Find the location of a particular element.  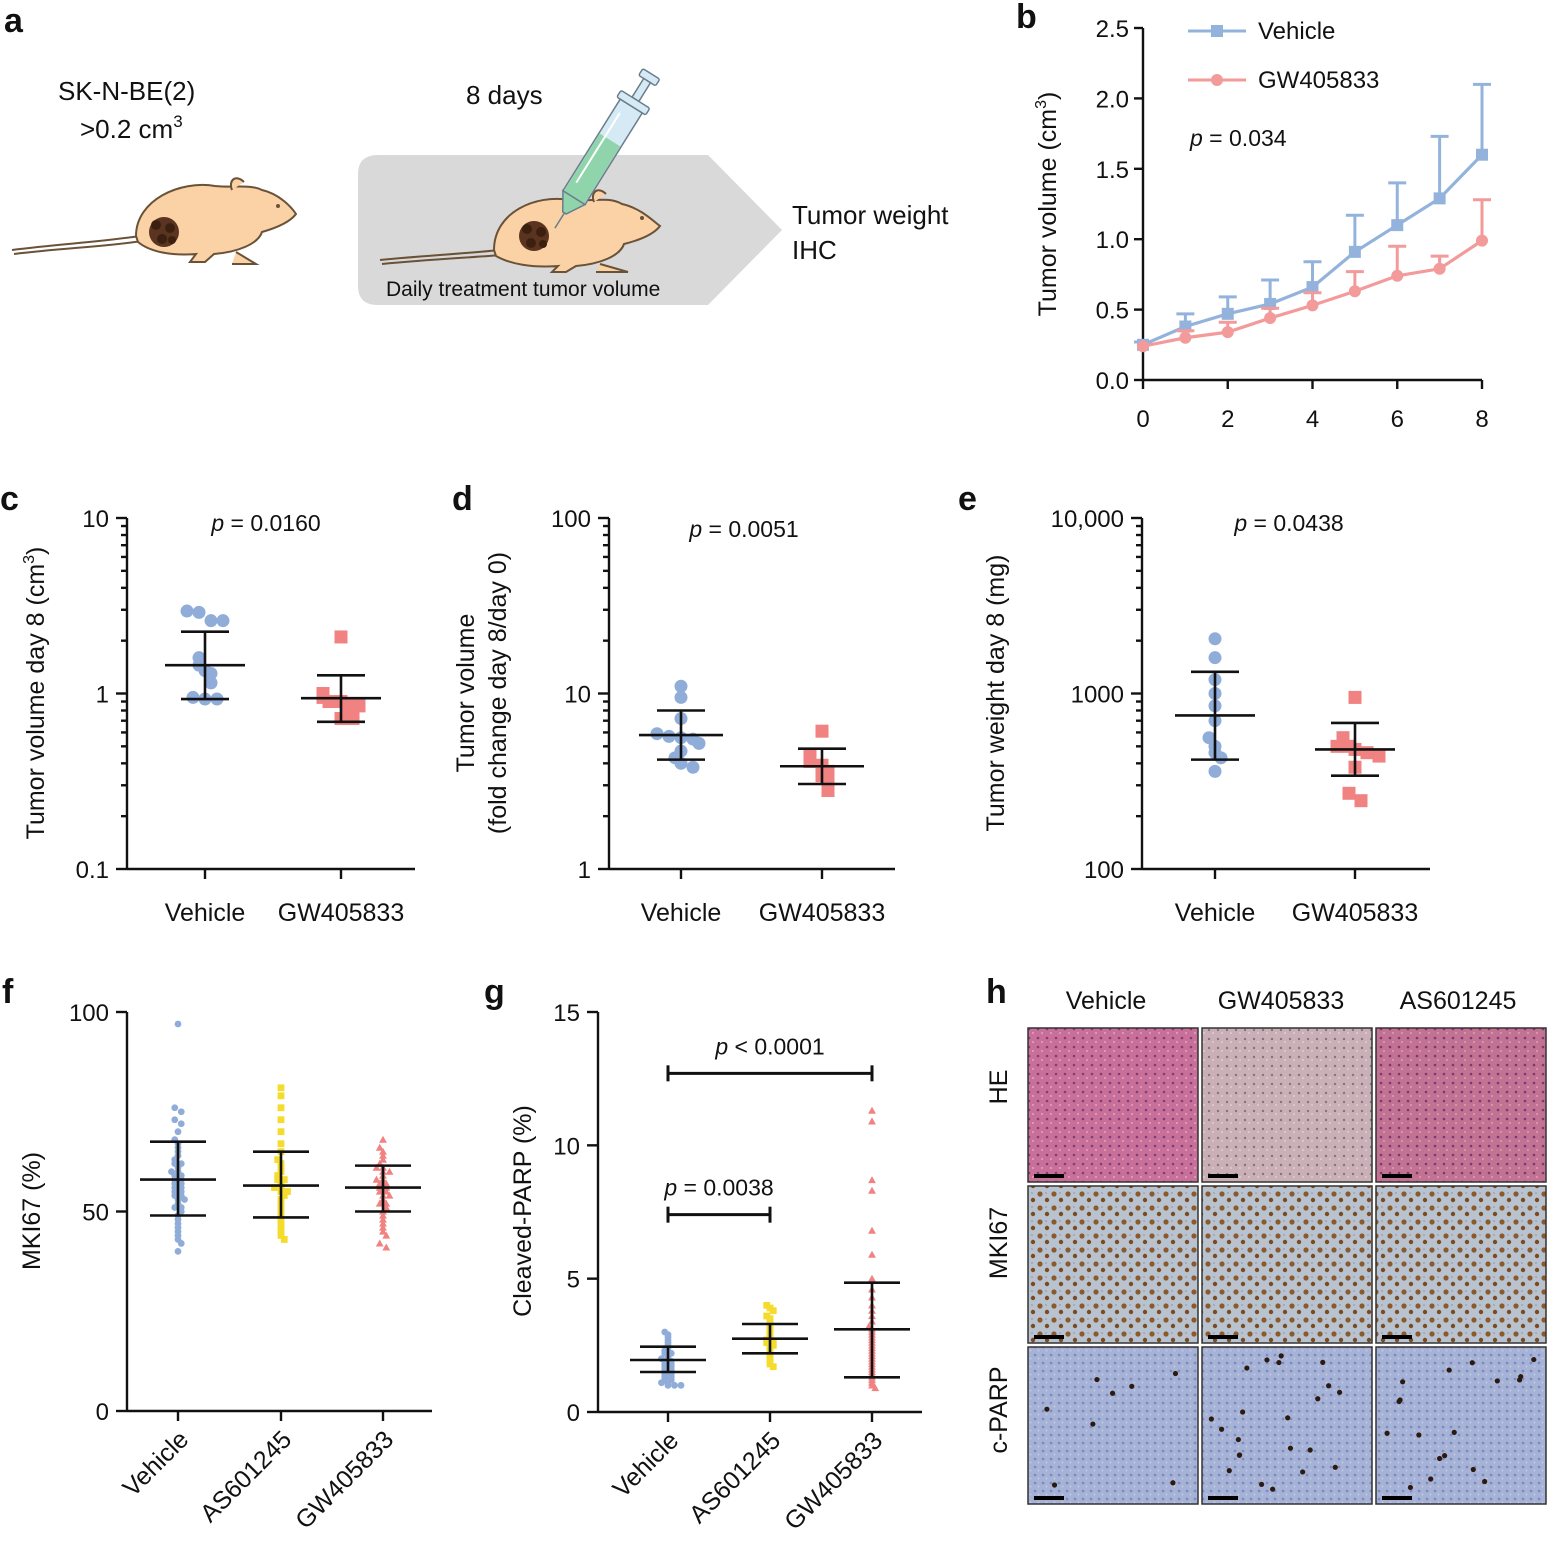

series-line is located at coordinates (1313, 250).